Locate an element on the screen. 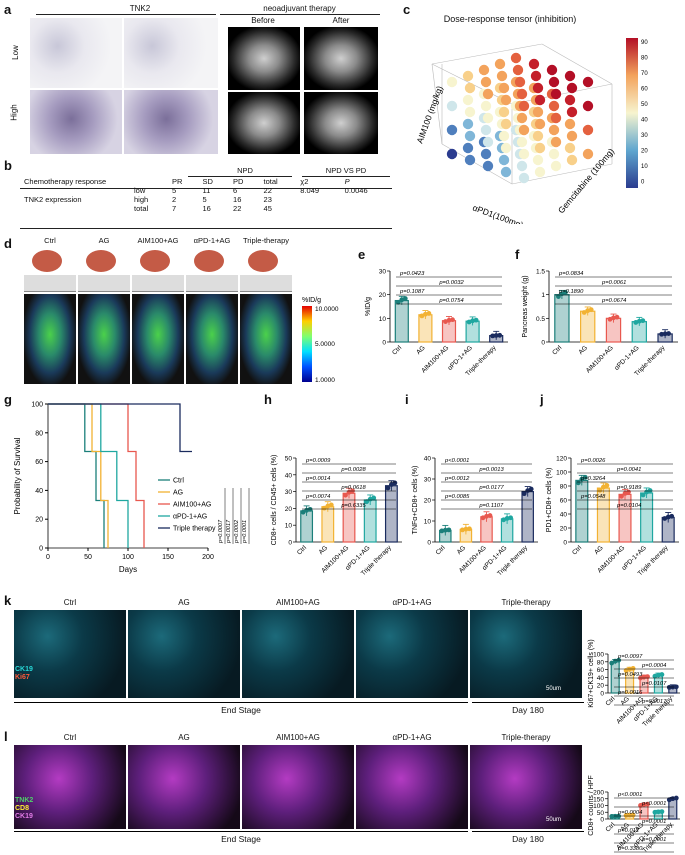  legend-label: AIM100+AG is located at coordinates (192, 505).